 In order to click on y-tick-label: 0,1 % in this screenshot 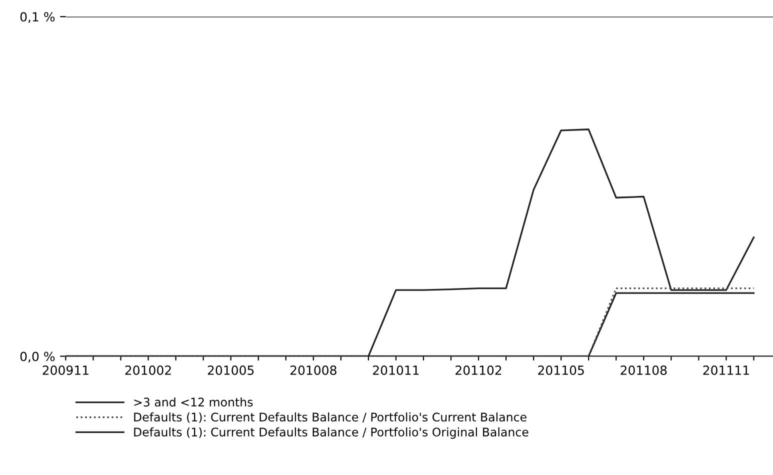, I will do `click(37, 17)`.